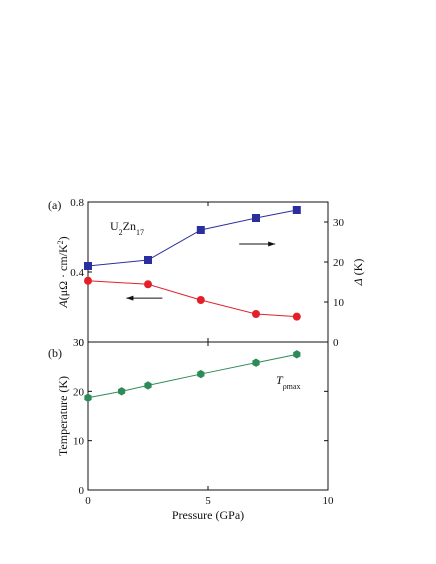  I want to click on panel-b-y-tick-labels: 0 10 20 30, so click(79, 417).